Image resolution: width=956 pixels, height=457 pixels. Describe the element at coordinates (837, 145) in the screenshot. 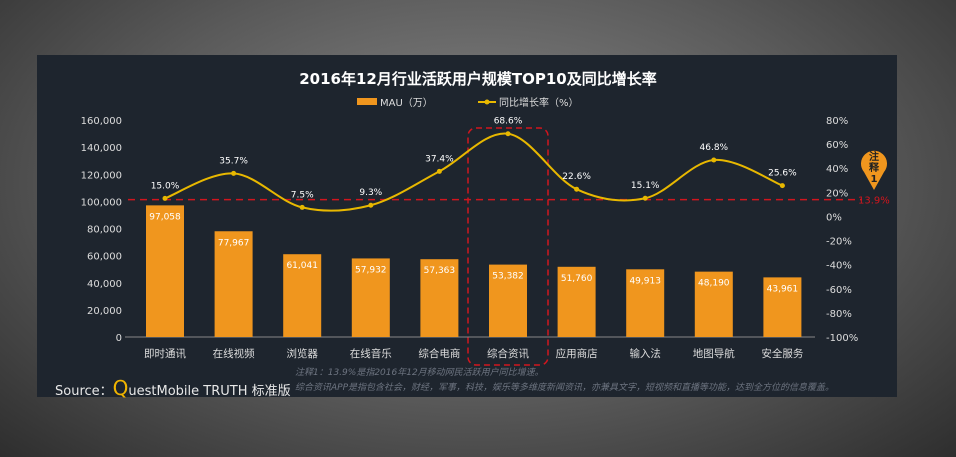

I see `right-axis-tick: 60%` at that location.